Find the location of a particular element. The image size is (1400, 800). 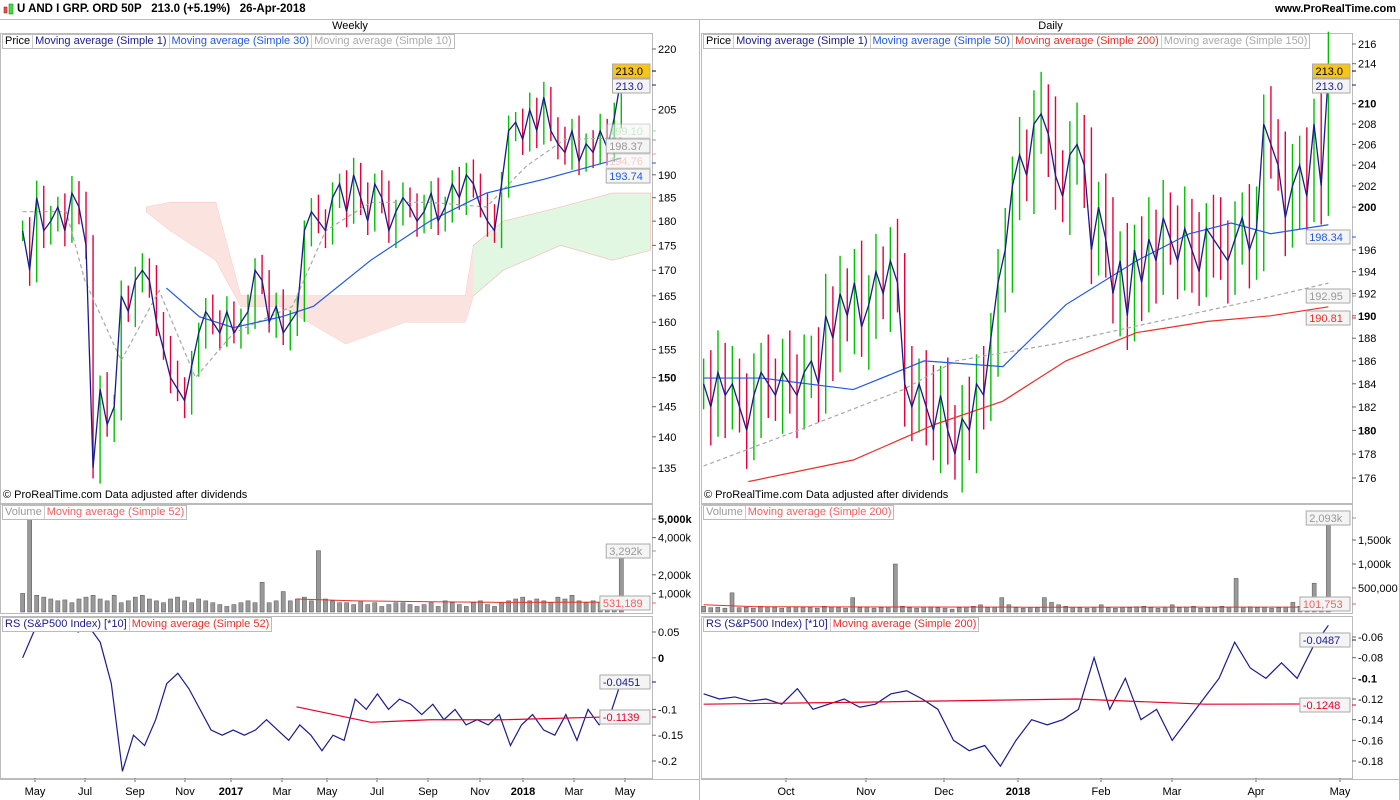

daily-rs-tick-label: -0.12 is located at coordinates (1370, 700).